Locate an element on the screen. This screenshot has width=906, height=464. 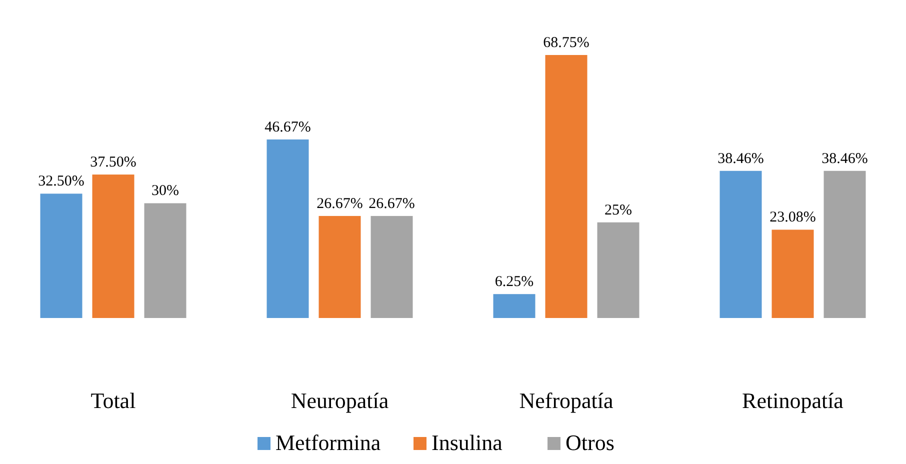
data-label: 25% is located at coordinates (618, 210).